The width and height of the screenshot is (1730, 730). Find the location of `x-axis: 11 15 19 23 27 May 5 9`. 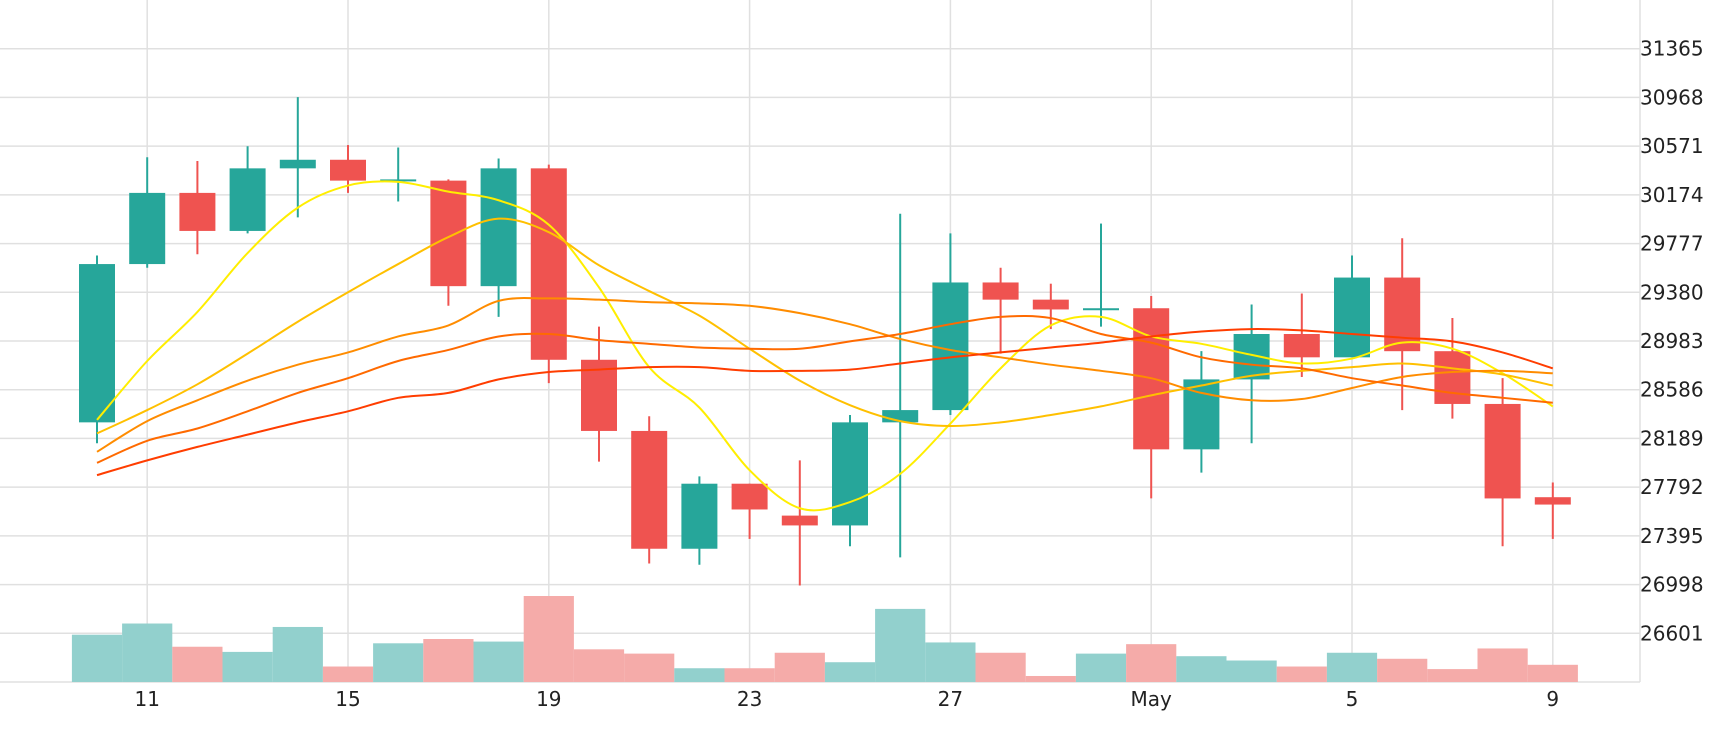

x-axis: 11 15 19 23 27 May 5 9 is located at coordinates (846, 699).